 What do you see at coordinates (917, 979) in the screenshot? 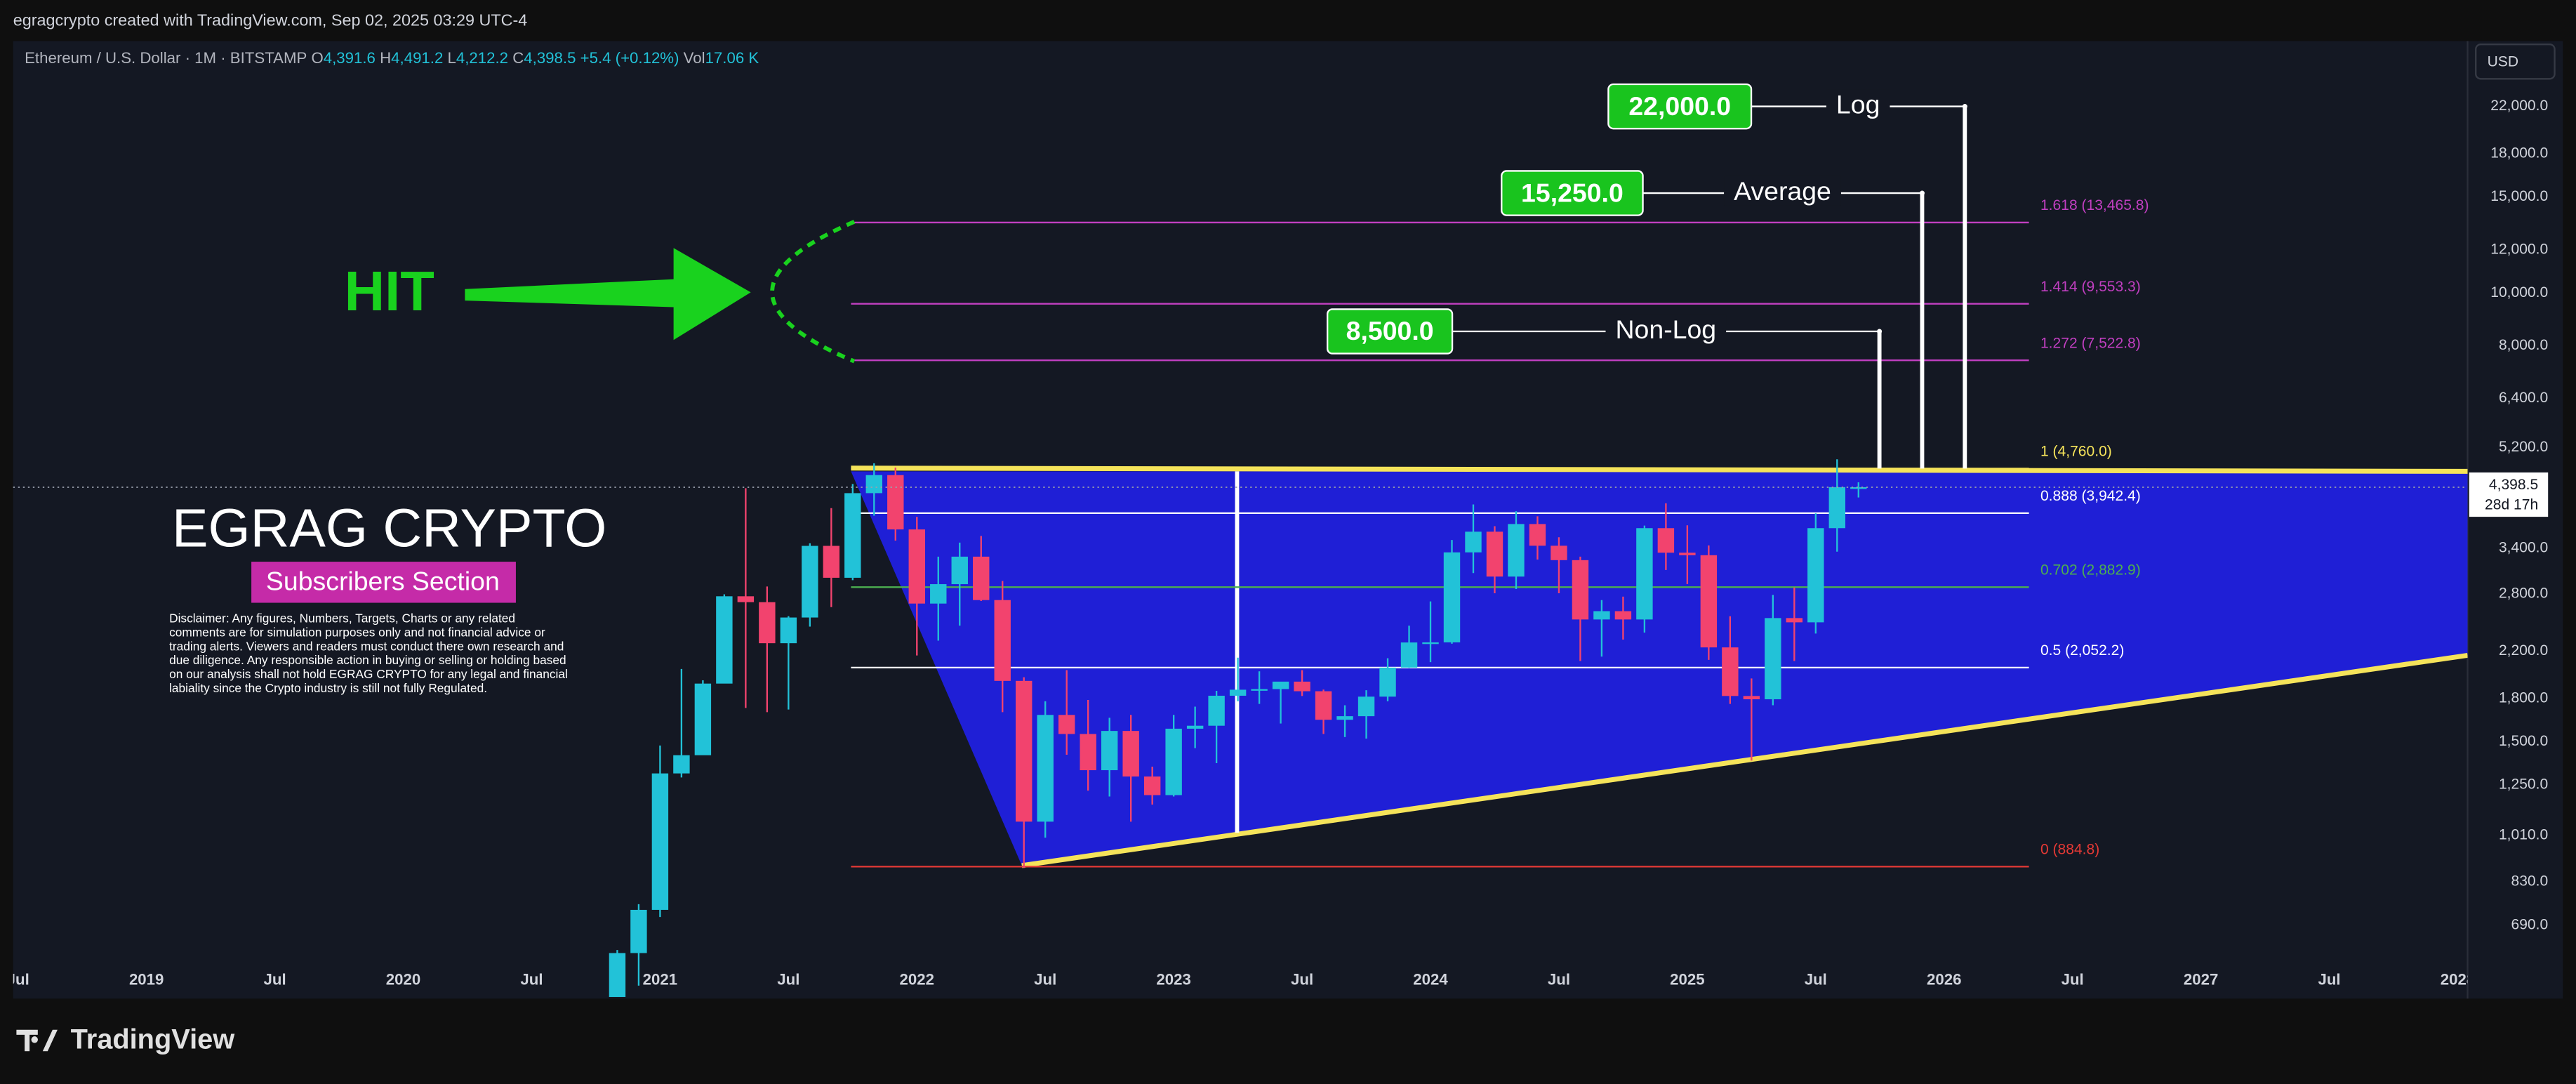
I see `x-tick-label: 2022` at bounding box center [917, 979].